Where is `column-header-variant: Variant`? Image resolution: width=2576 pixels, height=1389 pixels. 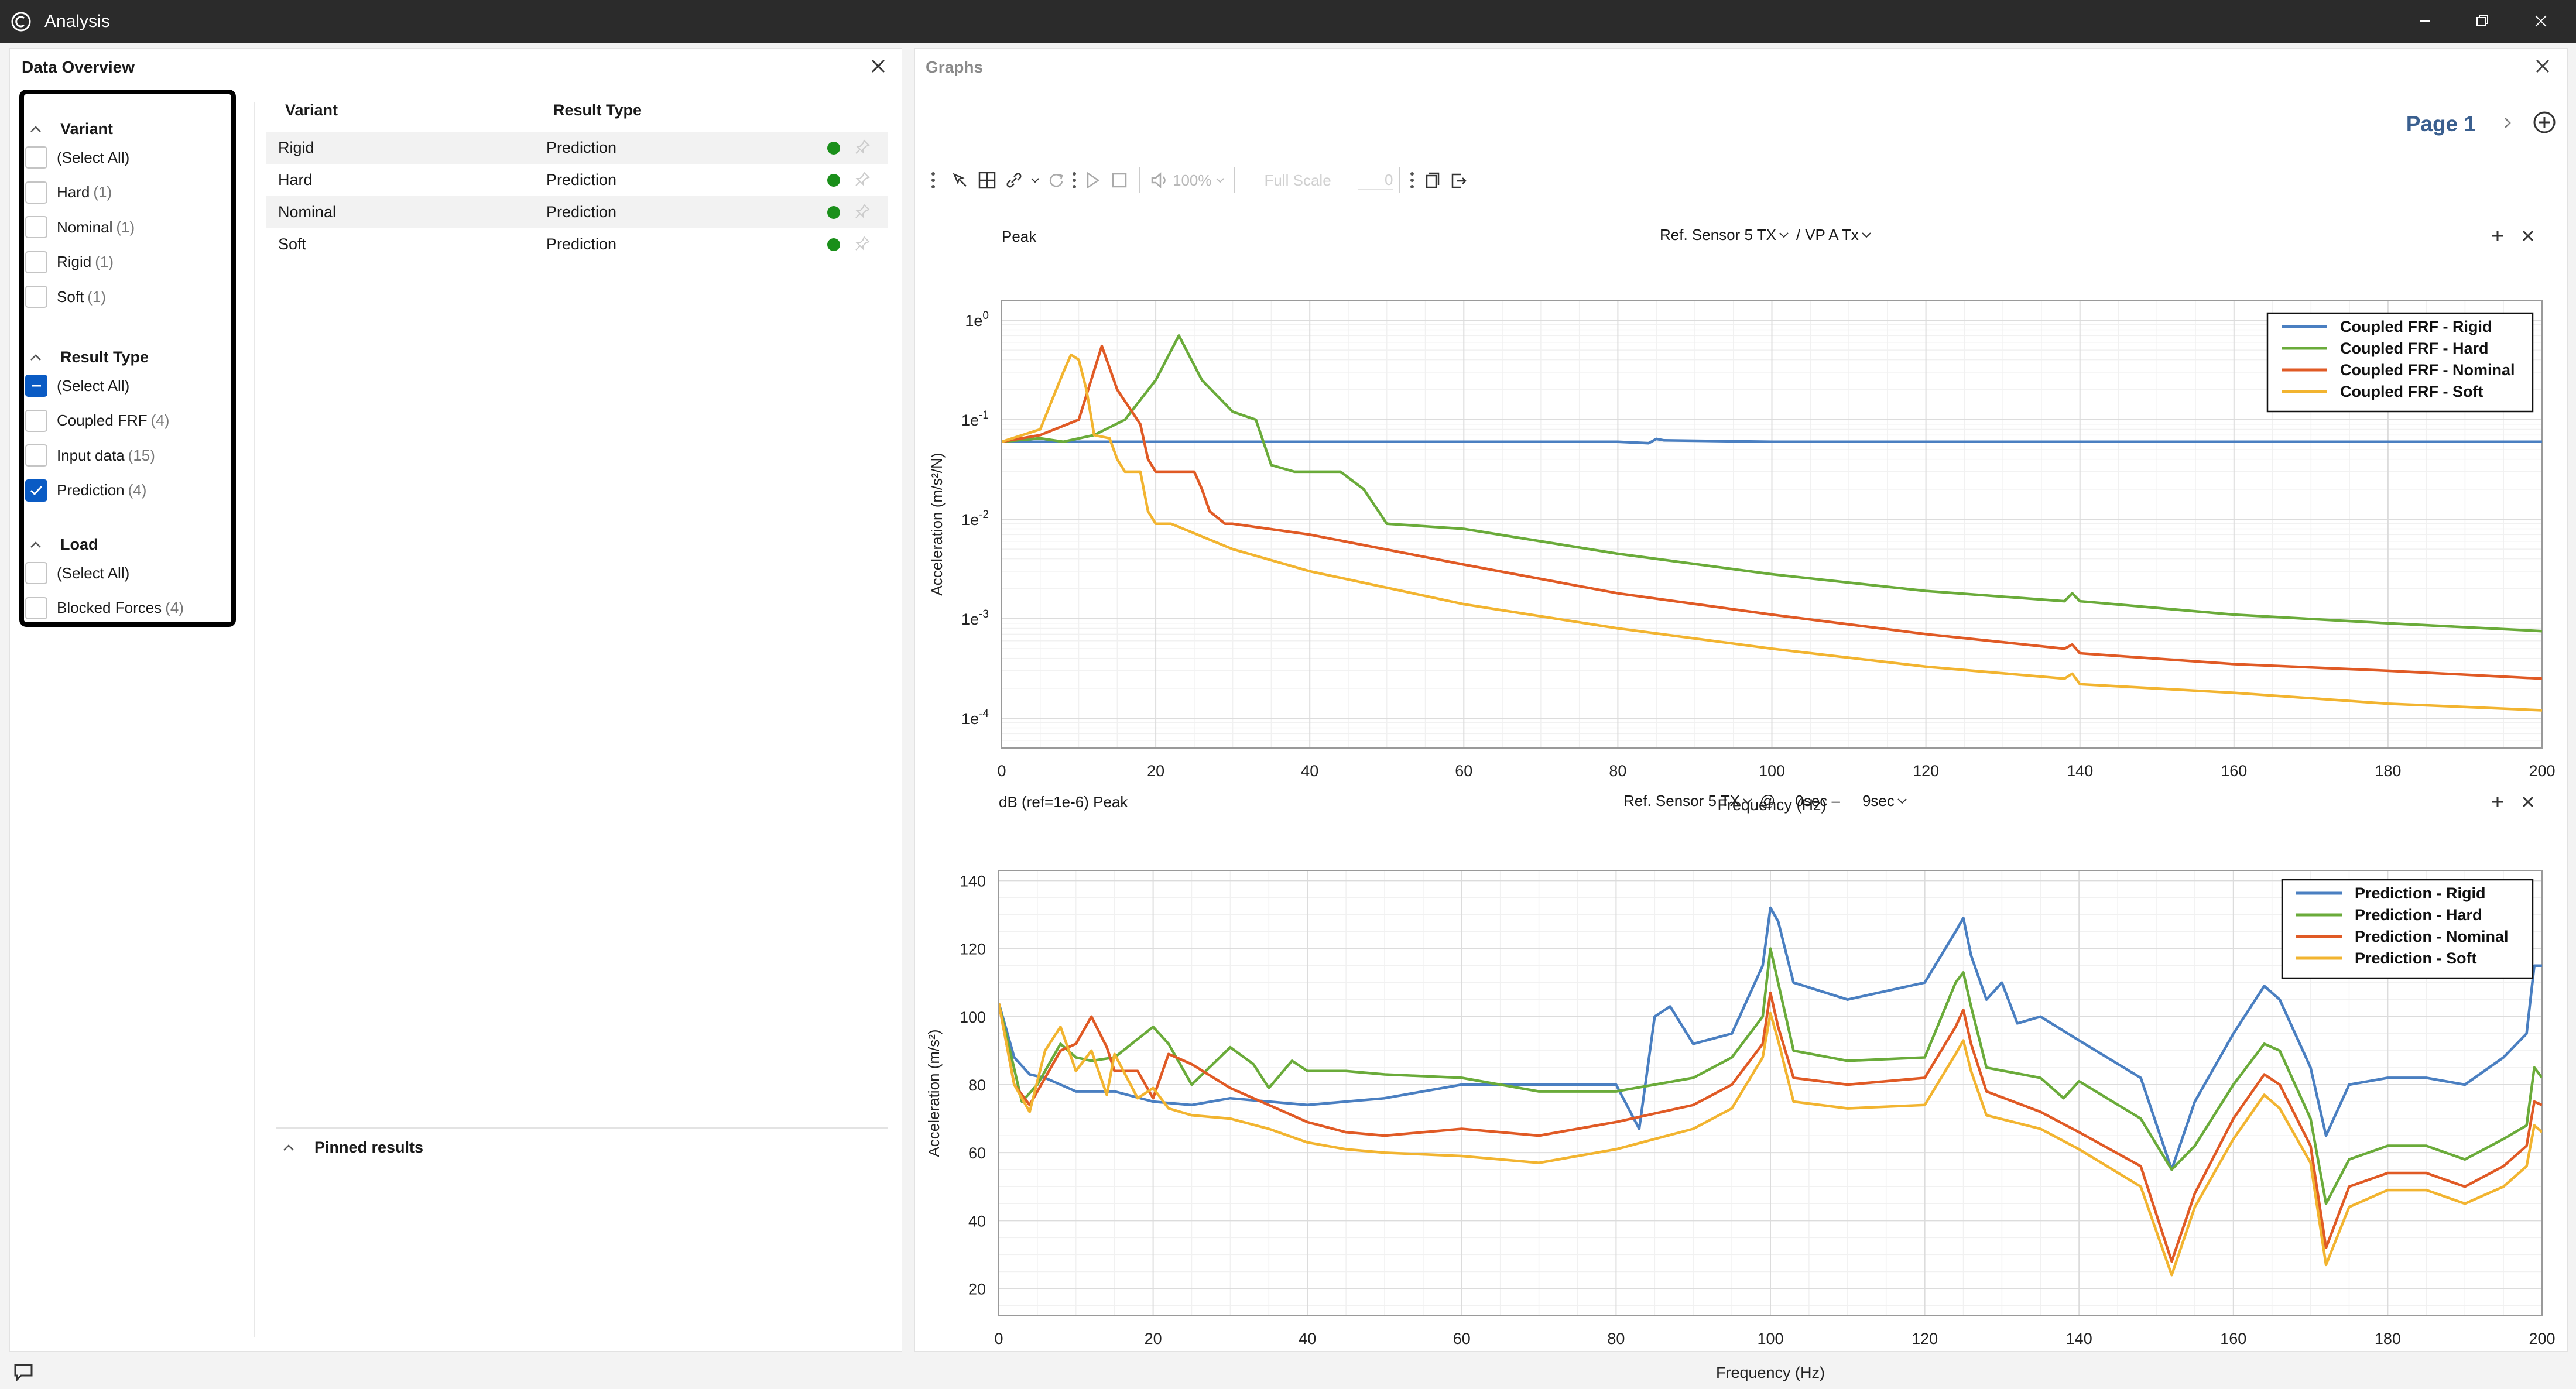 column-header-variant: Variant is located at coordinates (311, 110).